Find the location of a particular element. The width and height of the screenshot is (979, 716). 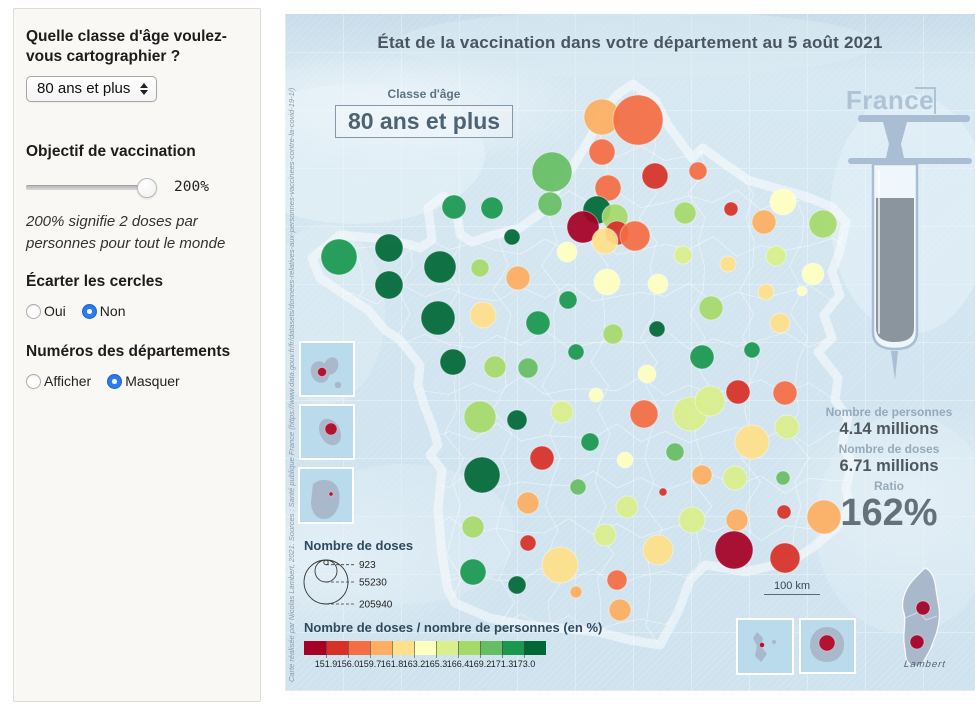

radio-option-masquer: Masquer is located at coordinates (143, 381).